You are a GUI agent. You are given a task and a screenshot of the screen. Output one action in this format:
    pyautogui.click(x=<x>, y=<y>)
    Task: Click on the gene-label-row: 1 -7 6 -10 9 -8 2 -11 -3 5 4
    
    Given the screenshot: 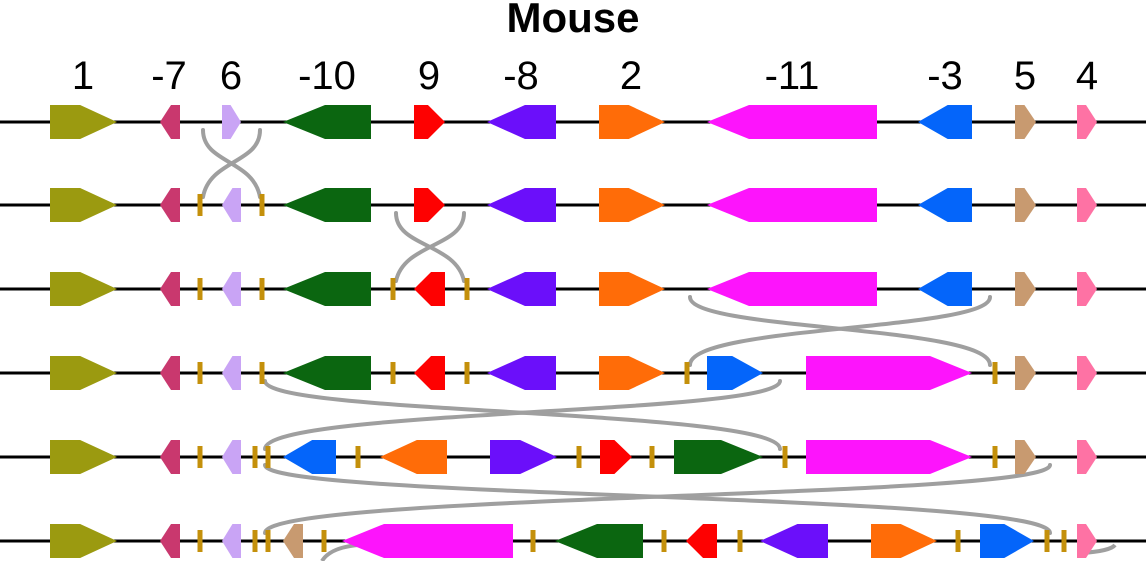 What is the action you would take?
    pyautogui.click(x=585, y=76)
    